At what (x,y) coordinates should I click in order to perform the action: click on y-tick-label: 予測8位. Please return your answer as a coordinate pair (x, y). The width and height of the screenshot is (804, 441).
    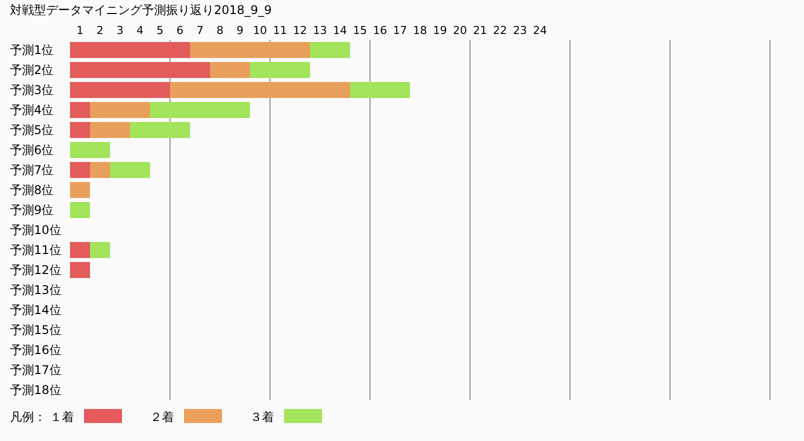
    Looking at the image, I should click on (32, 190).